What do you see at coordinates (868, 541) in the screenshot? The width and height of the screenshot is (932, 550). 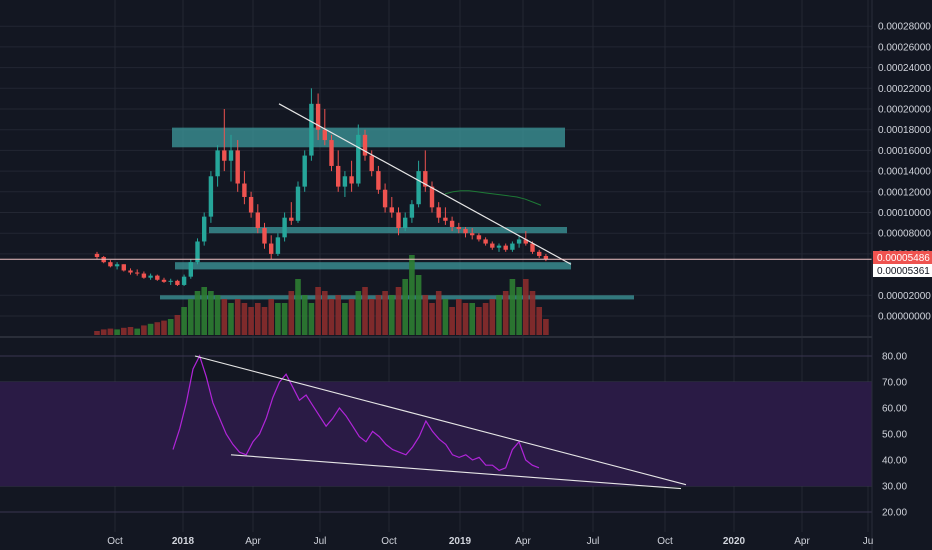 I see `time-tick-label: Ju` at bounding box center [868, 541].